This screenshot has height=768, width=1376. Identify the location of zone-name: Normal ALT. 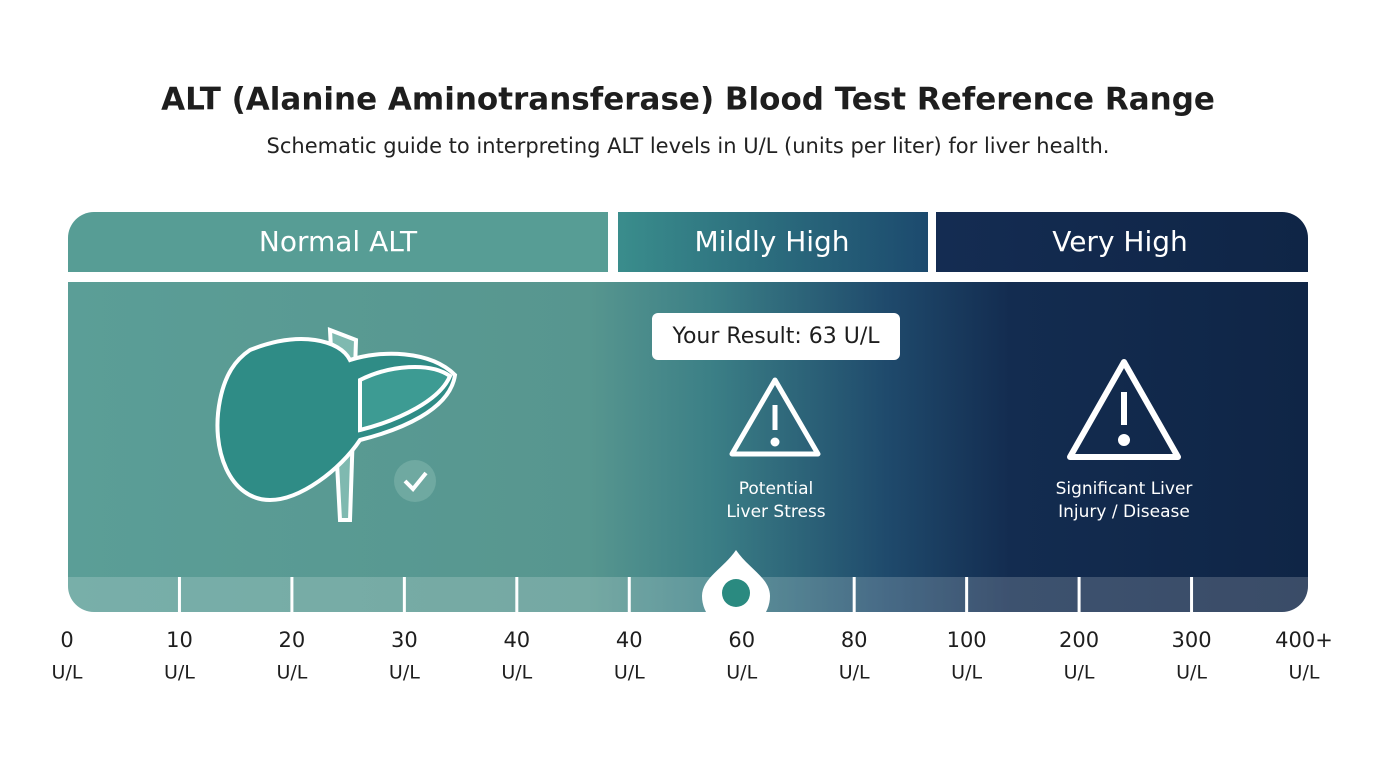
(338, 241).